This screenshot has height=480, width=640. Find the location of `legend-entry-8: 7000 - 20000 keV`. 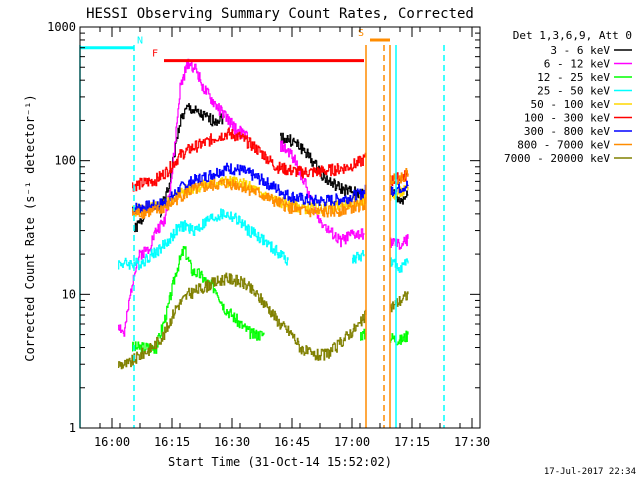

legend-entry-8: 7000 - 20000 keV is located at coordinates (557, 158).